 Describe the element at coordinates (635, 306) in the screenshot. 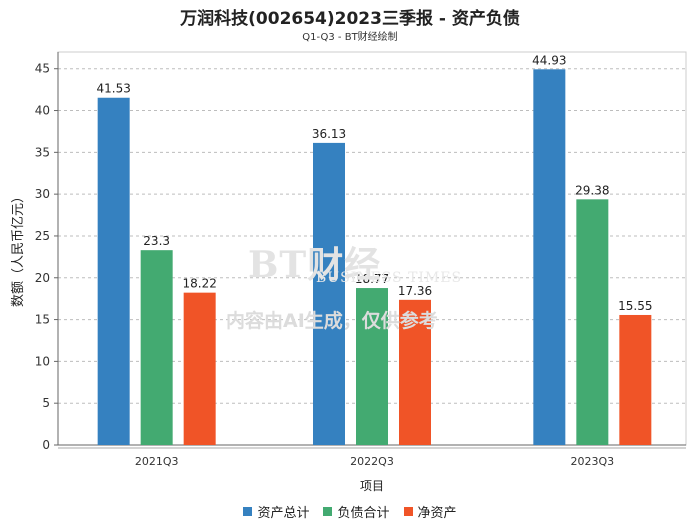

I see `bar-value-label: 15.55` at that location.